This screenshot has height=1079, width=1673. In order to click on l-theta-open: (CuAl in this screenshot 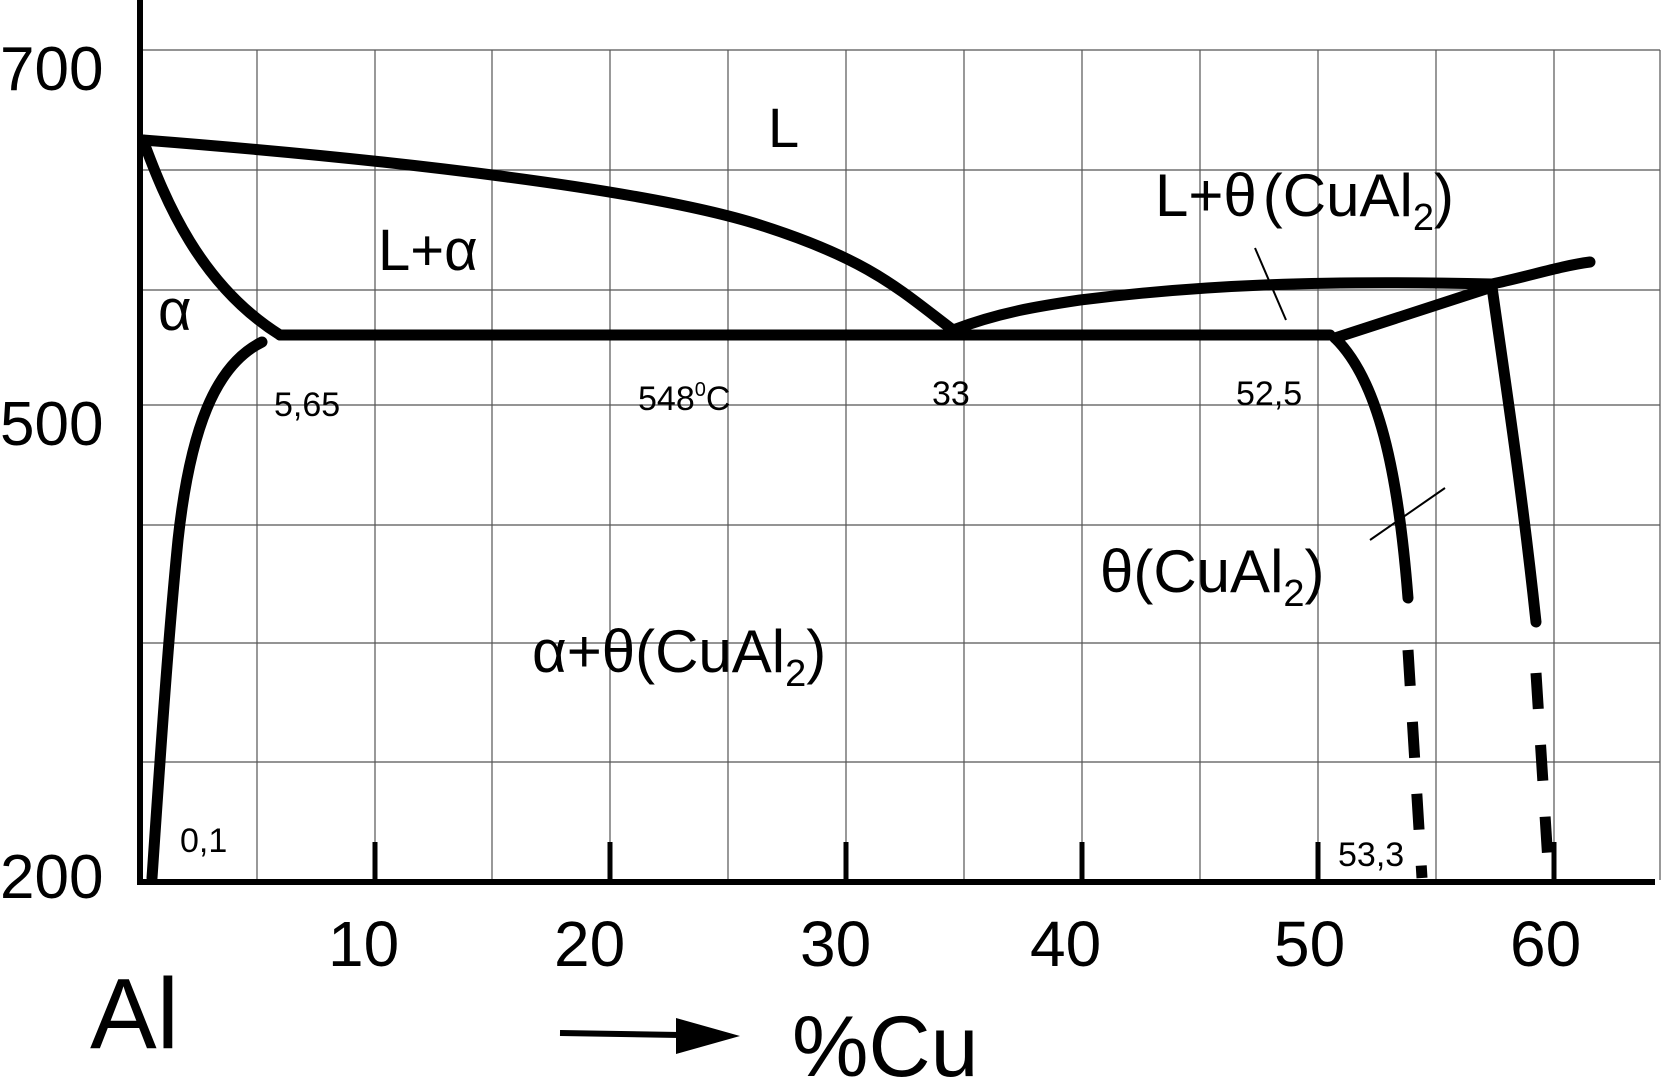, I will do `click(1338, 195)`.